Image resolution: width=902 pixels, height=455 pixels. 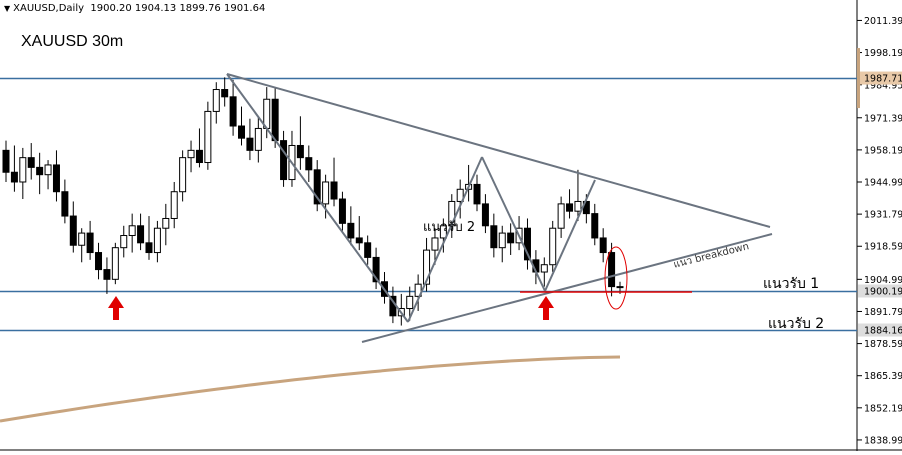 I want to click on price-tick-label: 2011.39, so click(x=883, y=21).